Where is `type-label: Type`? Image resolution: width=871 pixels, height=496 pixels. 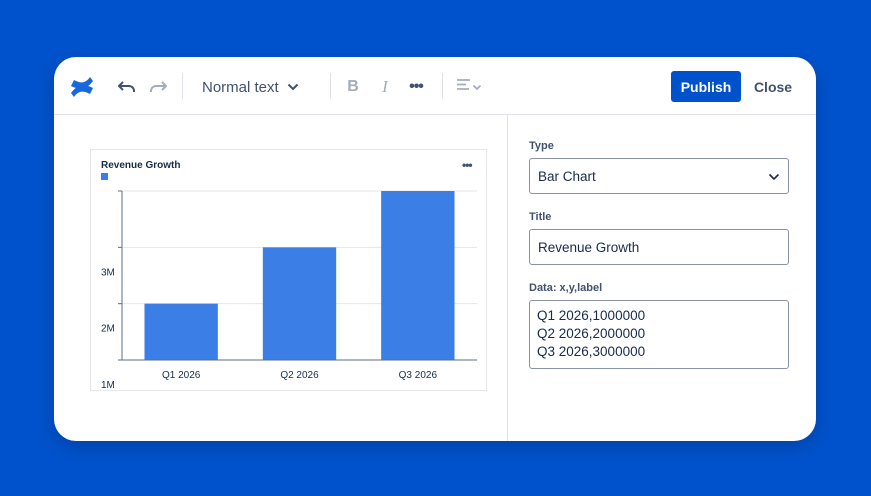 type-label: Type is located at coordinates (541, 146).